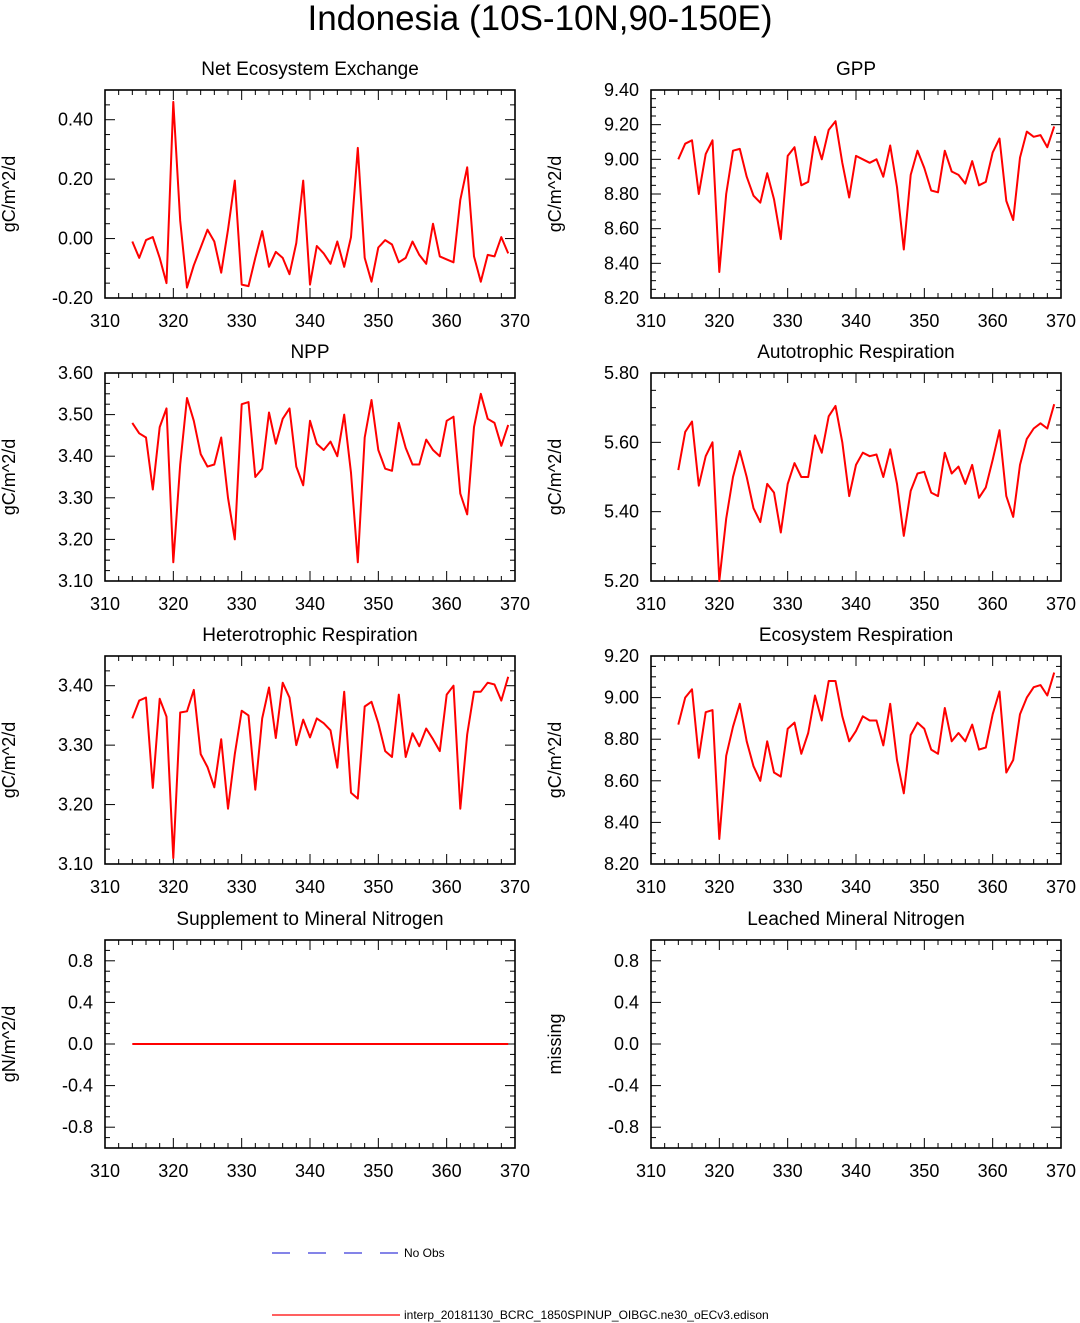 This screenshot has height=1323, width=1080. I want to click on npp-x-tick-label: 370, so click(515, 604).